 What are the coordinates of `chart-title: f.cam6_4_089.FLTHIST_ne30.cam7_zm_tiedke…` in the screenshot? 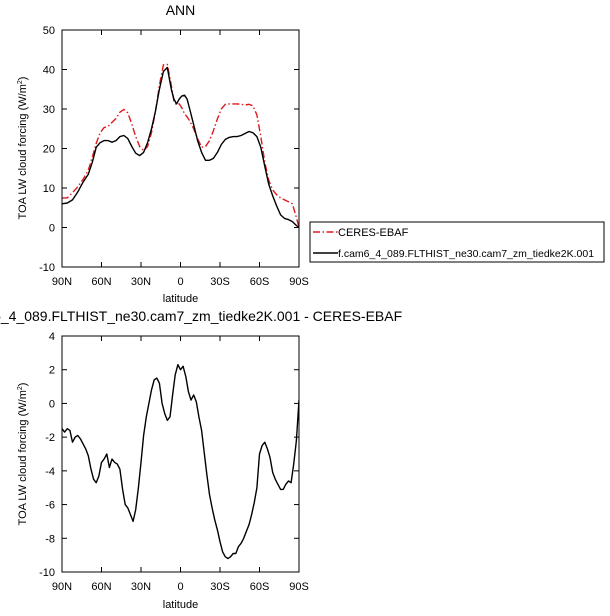 It's located at (201, 316).